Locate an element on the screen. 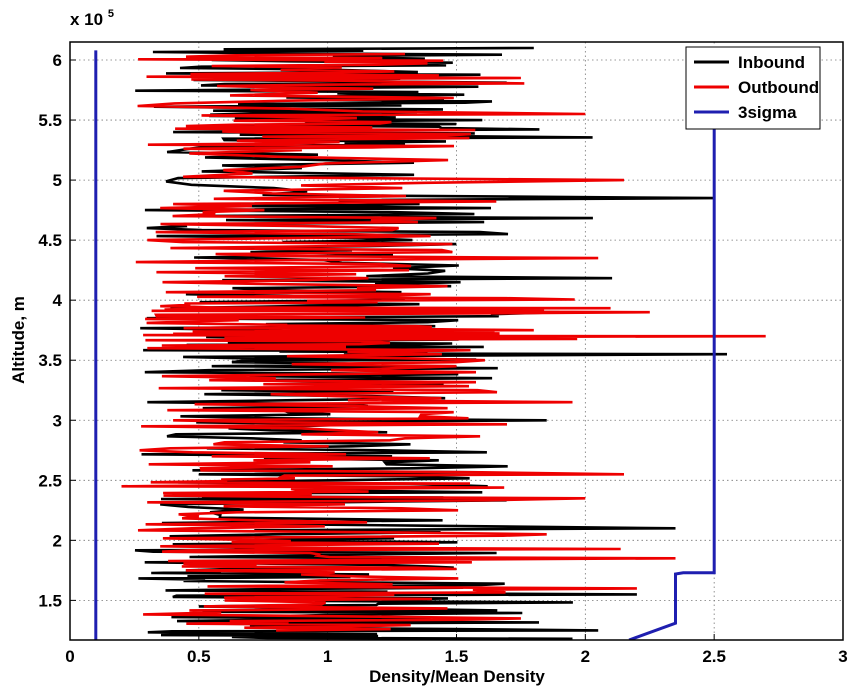 The image size is (849, 687). x-tick-label: 3 is located at coordinates (842, 656).